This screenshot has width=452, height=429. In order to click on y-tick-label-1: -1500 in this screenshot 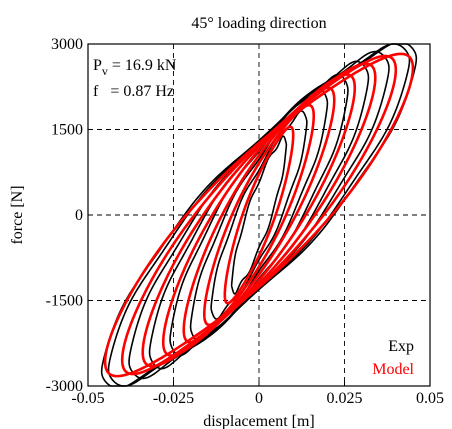, I will do `click(64, 301)`.